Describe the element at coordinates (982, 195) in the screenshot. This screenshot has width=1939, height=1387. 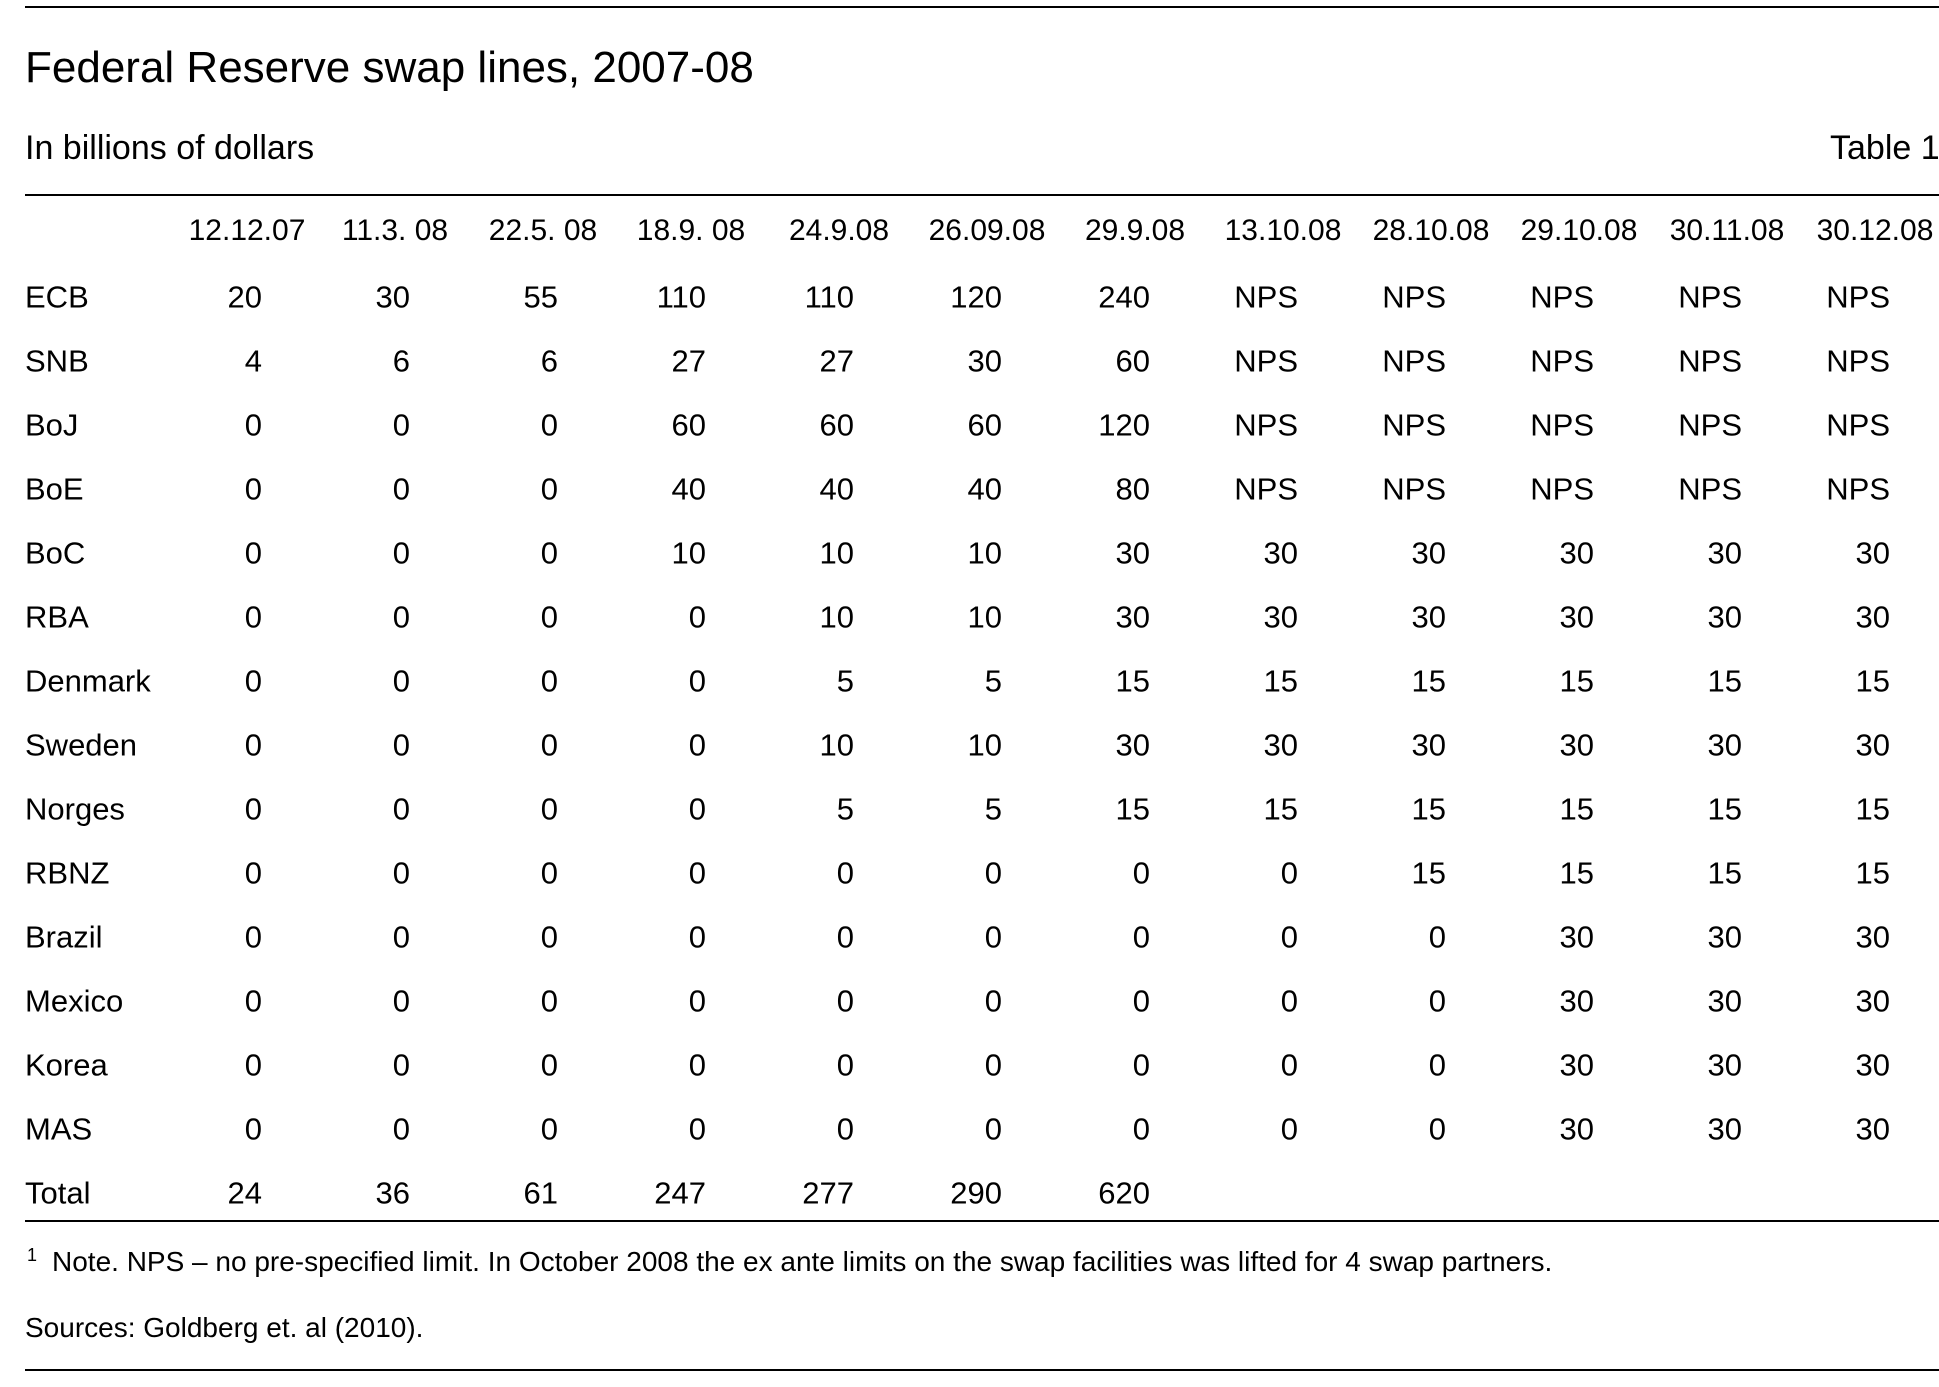
I see `header-rule` at that location.